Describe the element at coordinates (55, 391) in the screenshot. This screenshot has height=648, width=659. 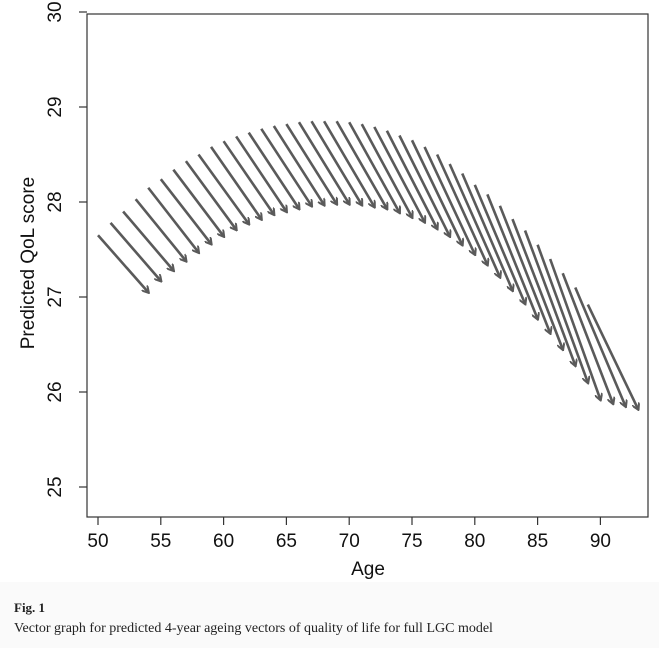
I see `y-tick-label: 26` at that location.